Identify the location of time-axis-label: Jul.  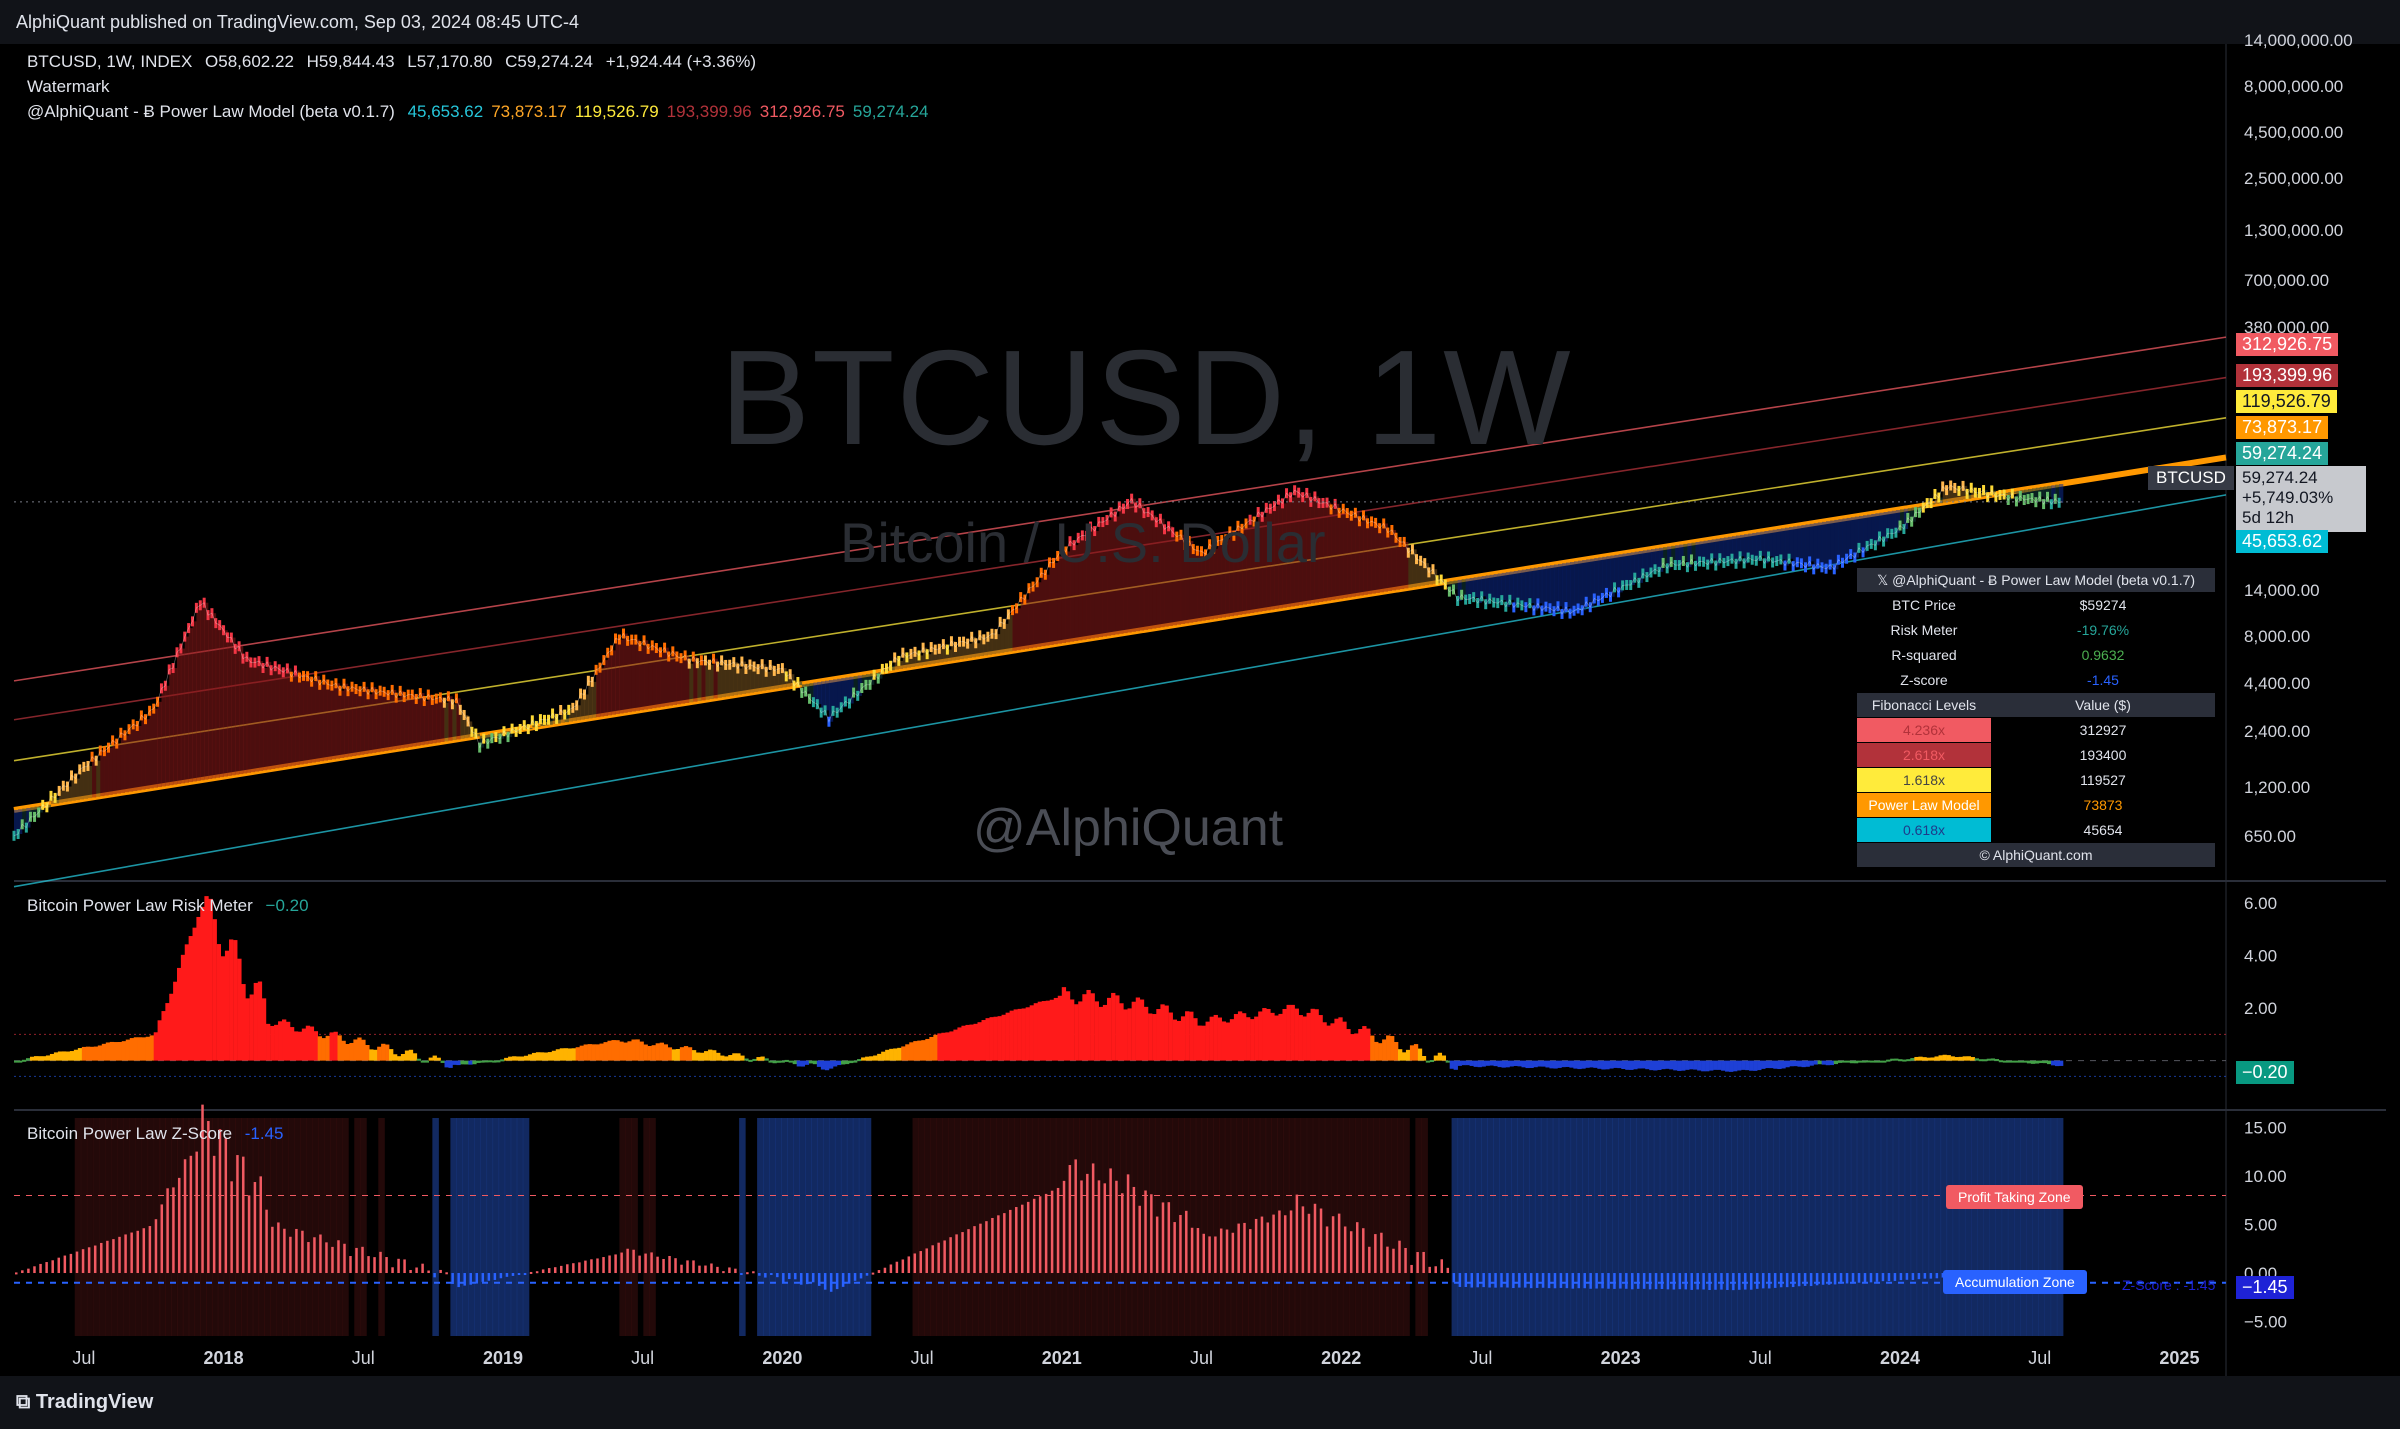
(2039, 1358).